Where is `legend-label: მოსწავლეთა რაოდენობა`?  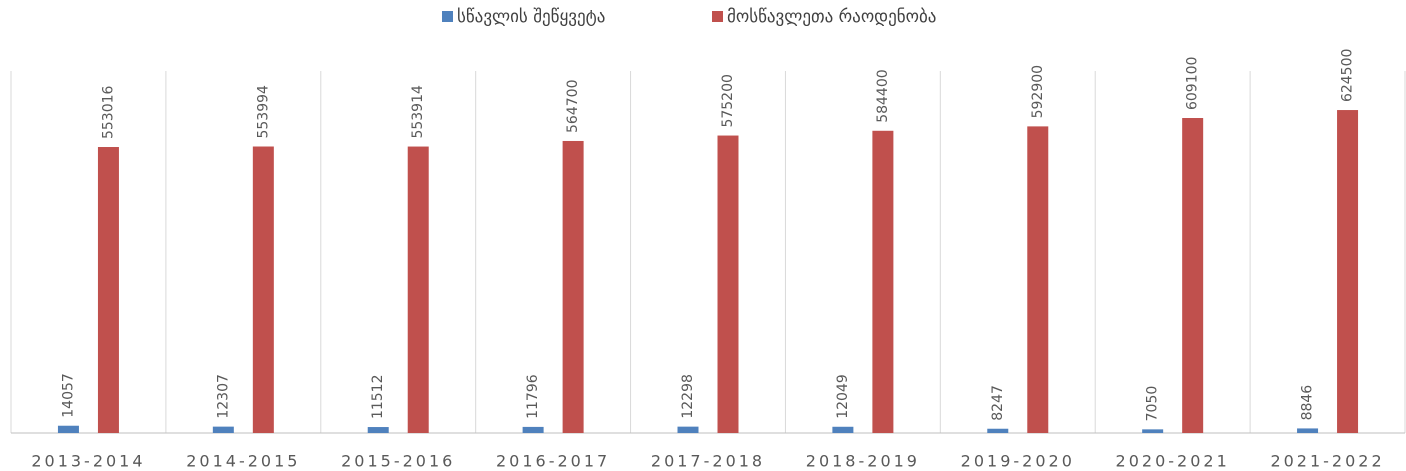 legend-label: მოსწავლეთა რაოდენობა is located at coordinates (831, 17).